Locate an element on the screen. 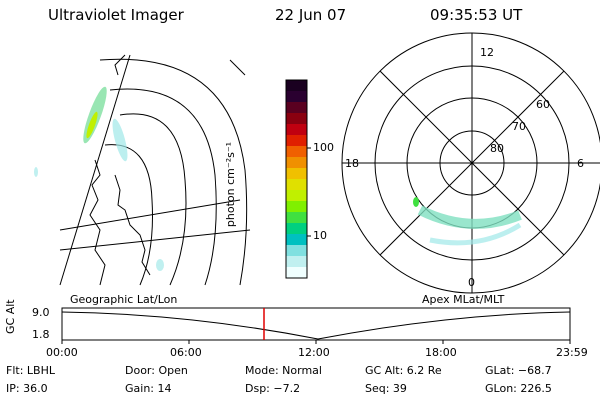 This screenshot has width=600, height=400. info-seq: Seq: 39 is located at coordinates (386, 388).